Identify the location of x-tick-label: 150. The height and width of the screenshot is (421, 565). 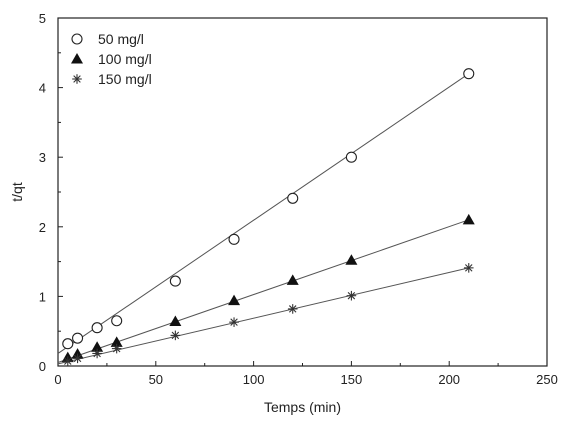
(352, 379).